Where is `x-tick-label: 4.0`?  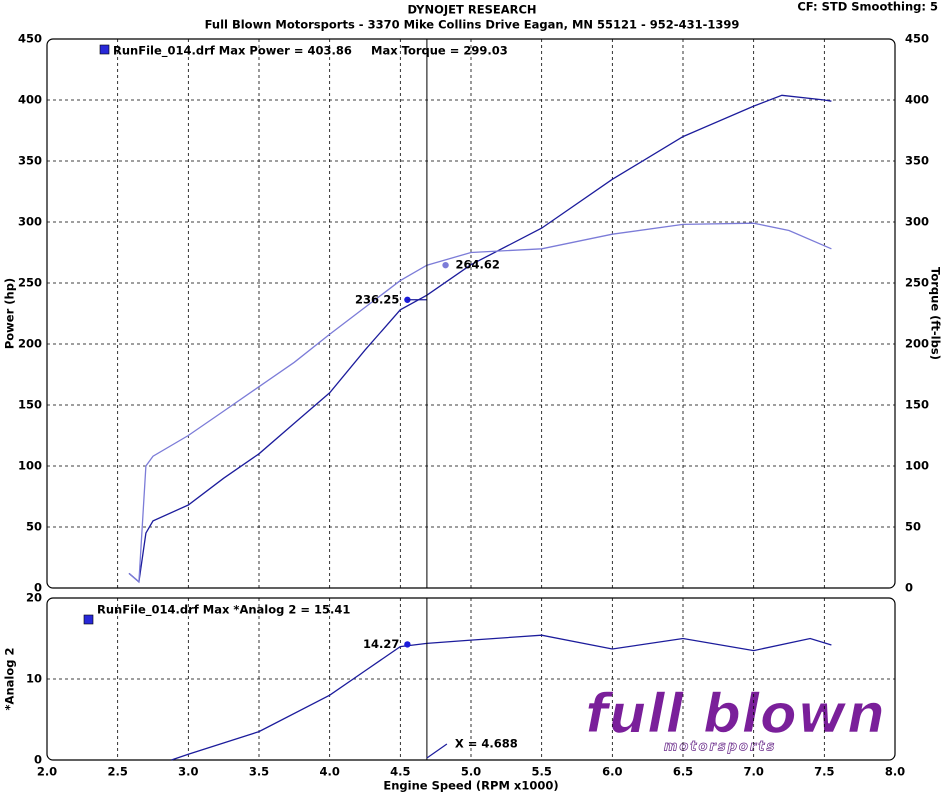 x-tick-label: 4.0 is located at coordinates (329, 772).